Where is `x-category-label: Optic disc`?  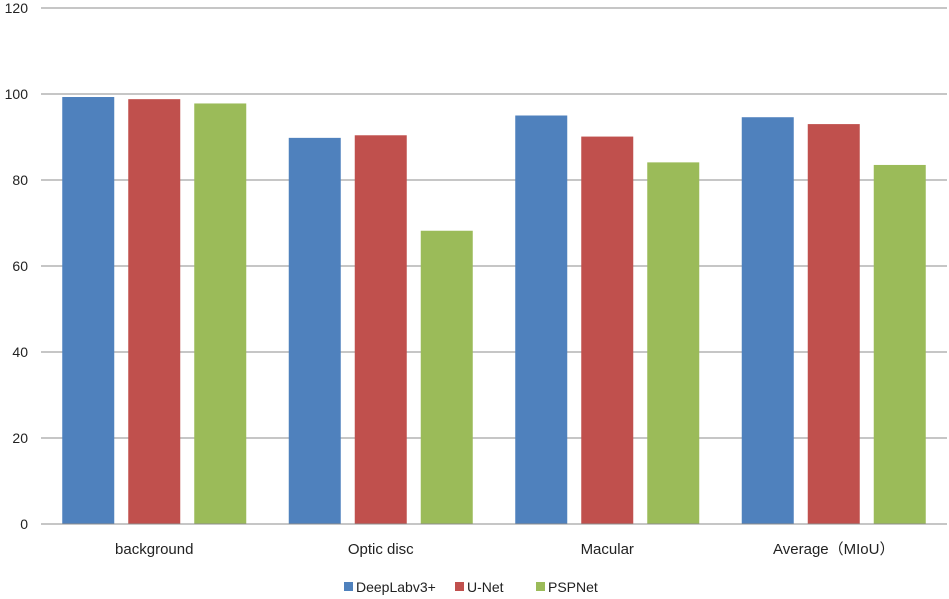
x-category-label: Optic disc is located at coordinates (381, 549).